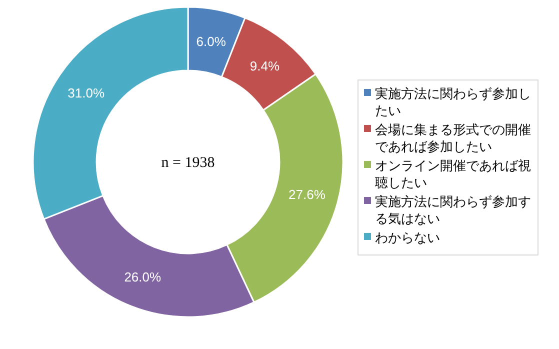  What do you see at coordinates (453, 102) in the screenshot?
I see `legend-label: 実施方法に関わらず参加したい` at bounding box center [453, 102].